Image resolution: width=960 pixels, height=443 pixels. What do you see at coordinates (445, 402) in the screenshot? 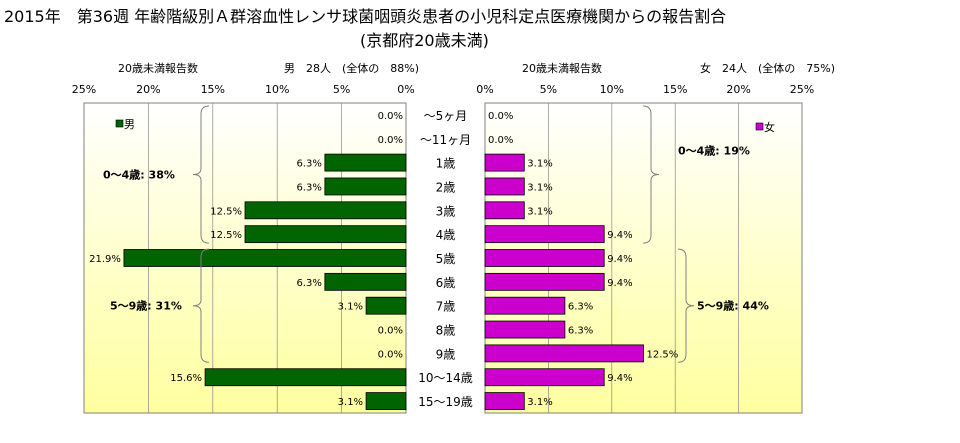
I see `age-category-label: 15～19歳` at bounding box center [445, 402].